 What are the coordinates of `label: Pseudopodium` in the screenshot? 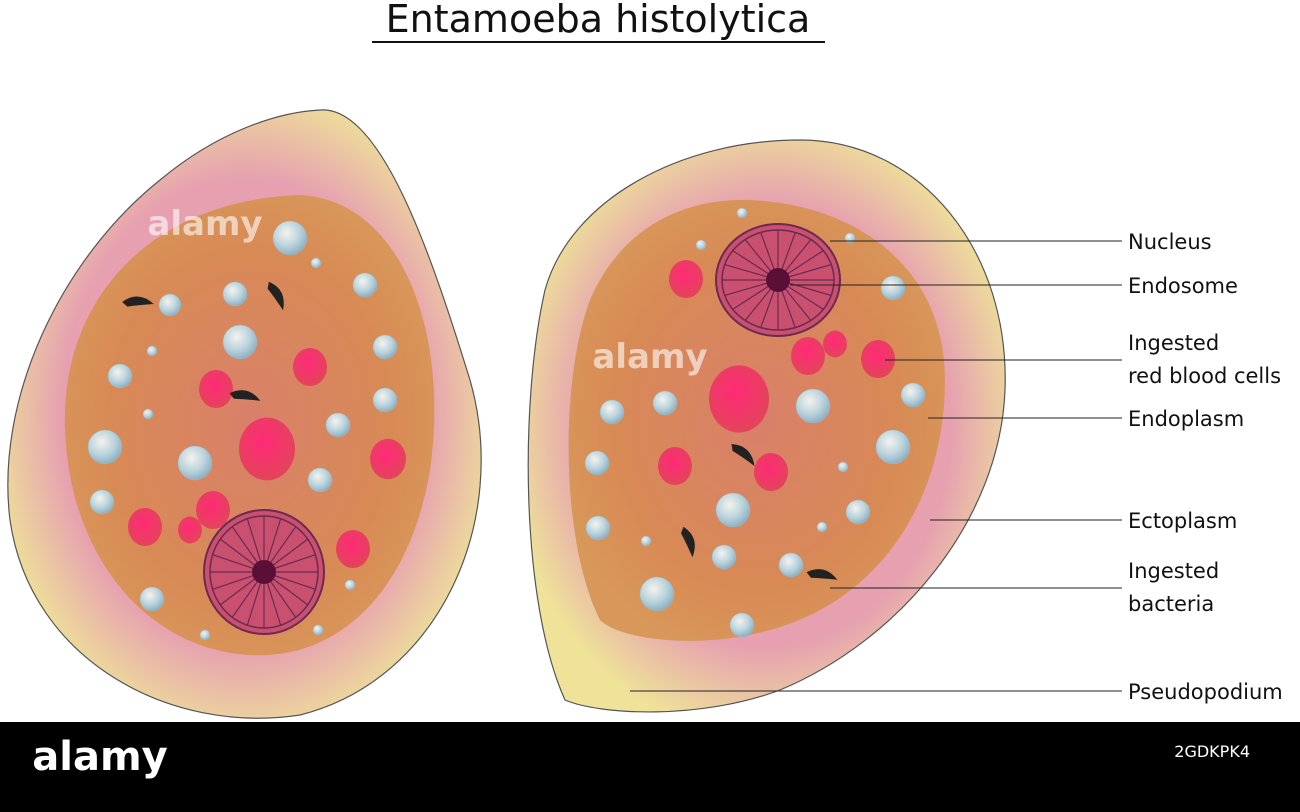 It's located at (1205, 692).